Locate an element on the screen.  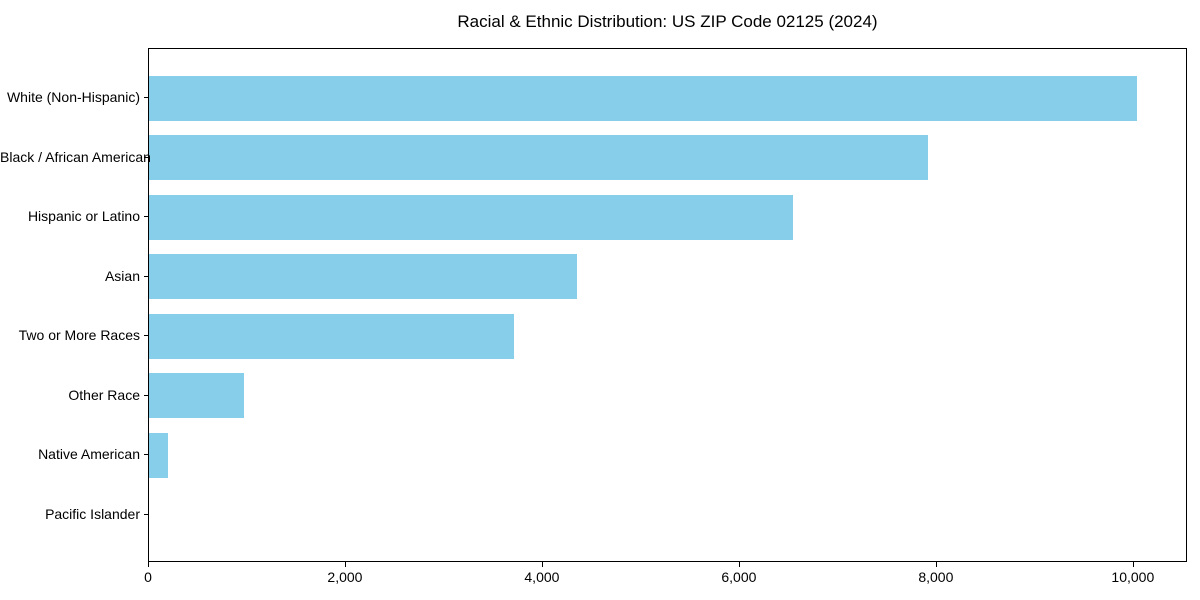
y-axis-category-label: Black / African American is located at coordinates (75, 156).